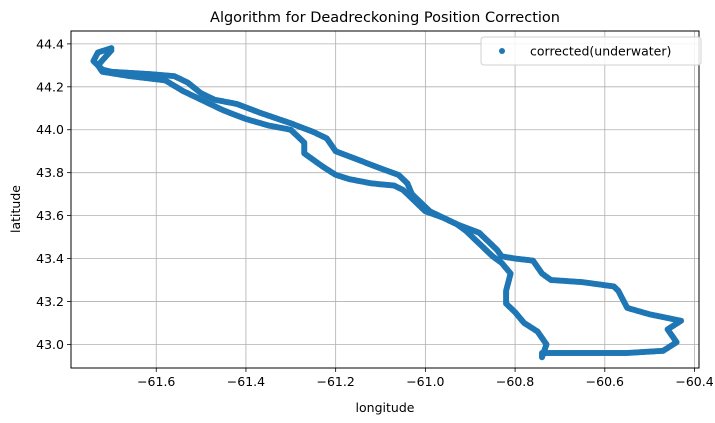  What do you see at coordinates (600, 51) in the screenshot?
I see `legend-label: corrected(underwater)` at bounding box center [600, 51].